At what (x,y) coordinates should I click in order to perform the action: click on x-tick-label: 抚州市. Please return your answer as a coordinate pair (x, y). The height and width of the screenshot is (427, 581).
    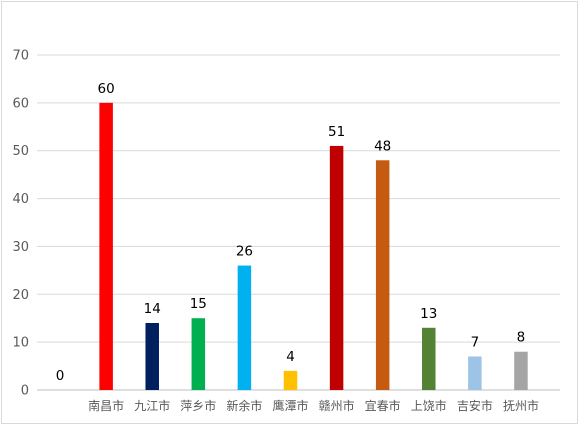
    Looking at the image, I should click on (521, 405).